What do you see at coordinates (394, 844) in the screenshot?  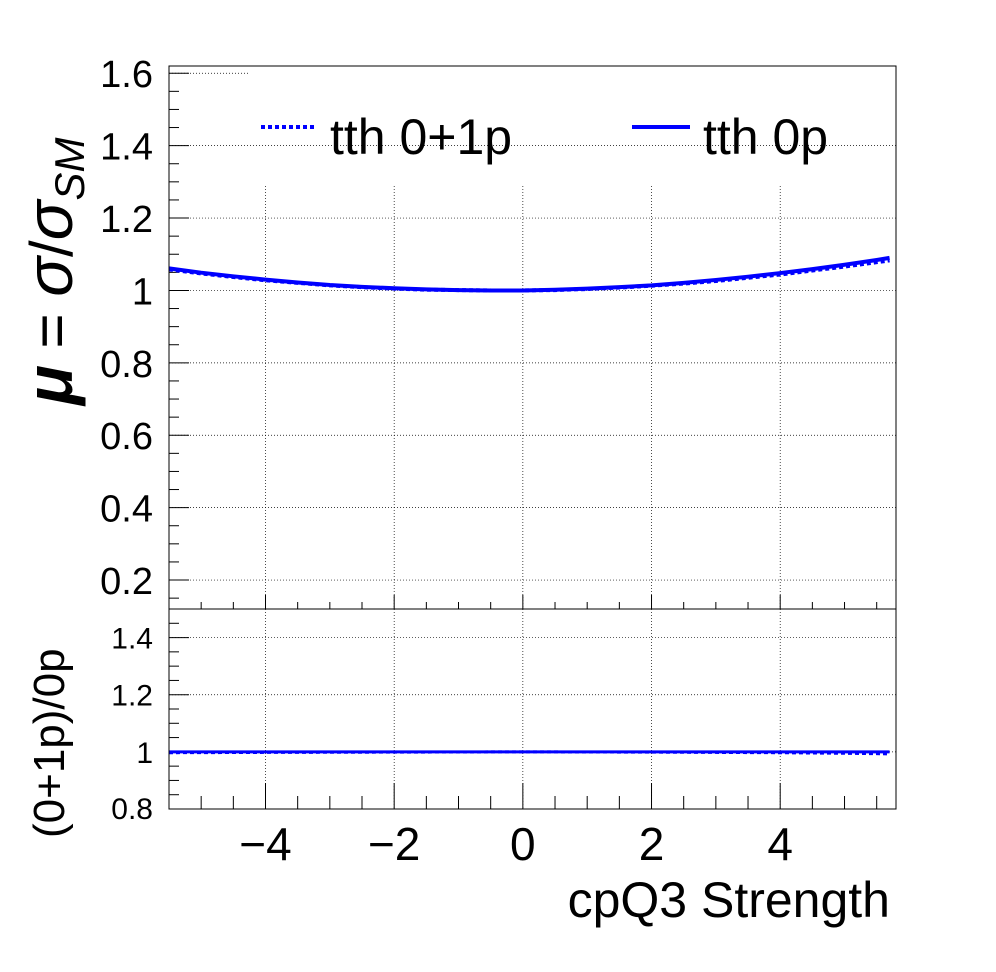 I see `x-tick-label: −2` at bounding box center [394, 844].